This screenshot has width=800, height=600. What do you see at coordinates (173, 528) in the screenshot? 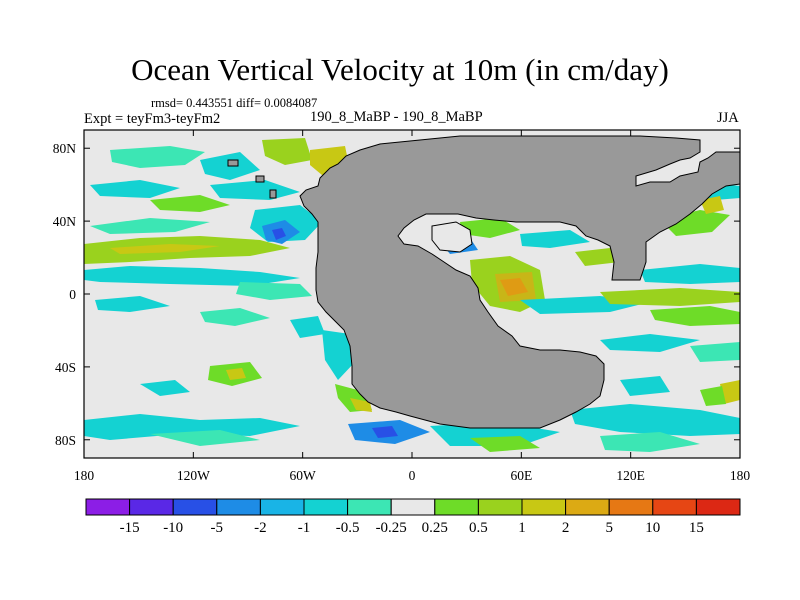
I see `colorbar-label: -10` at bounding box center [173, 528].